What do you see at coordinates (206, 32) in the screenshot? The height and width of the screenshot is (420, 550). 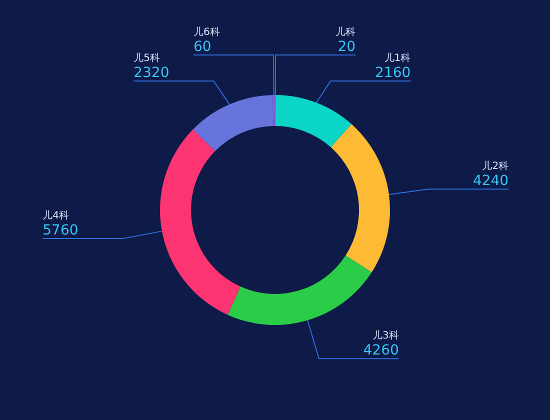 I see `slice-label: 儿6科` at bounding box center [206, 32].